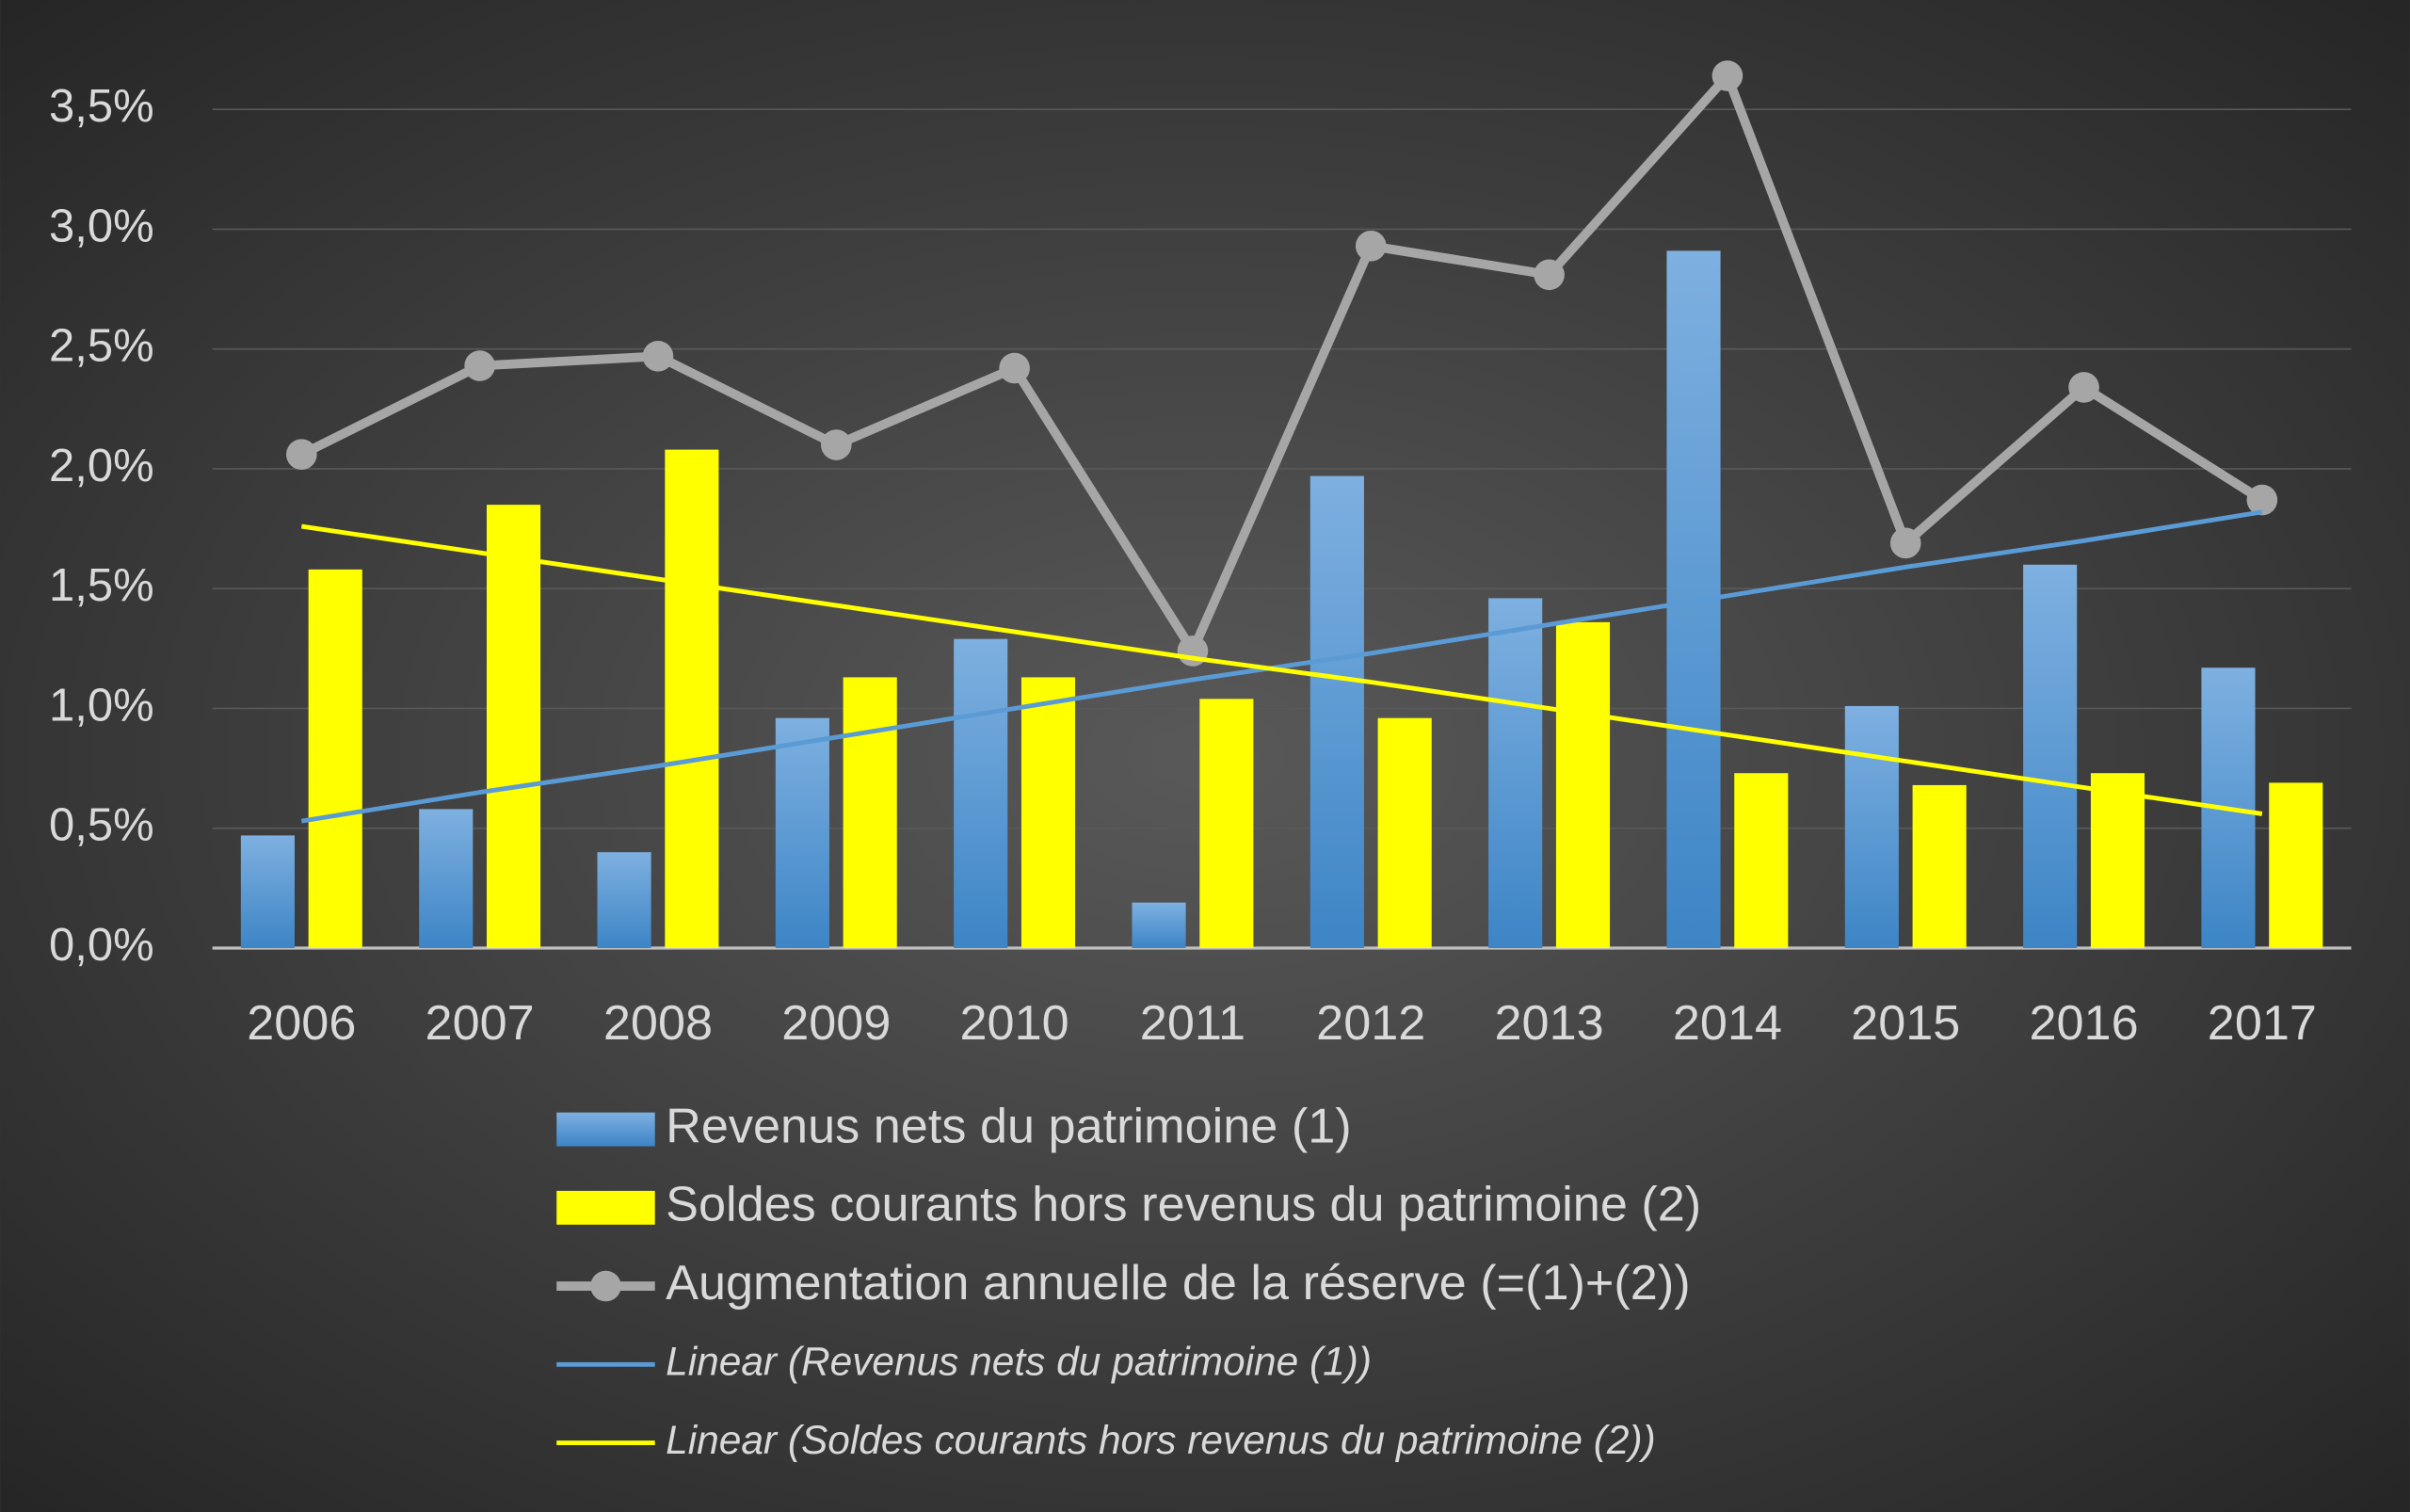  What do you see at coordinates (1370, 1023) in the screenshot?
I see `x-tick-label: 2012` at bounding box center [1370, 1023].